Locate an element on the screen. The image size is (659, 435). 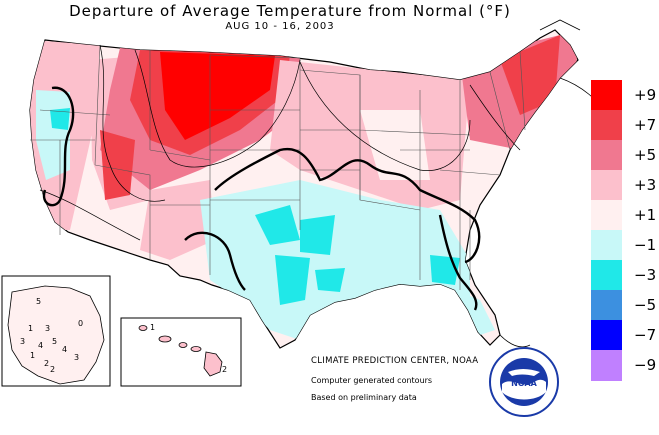
legend-label: −7 is located at coordinates (645, 335).